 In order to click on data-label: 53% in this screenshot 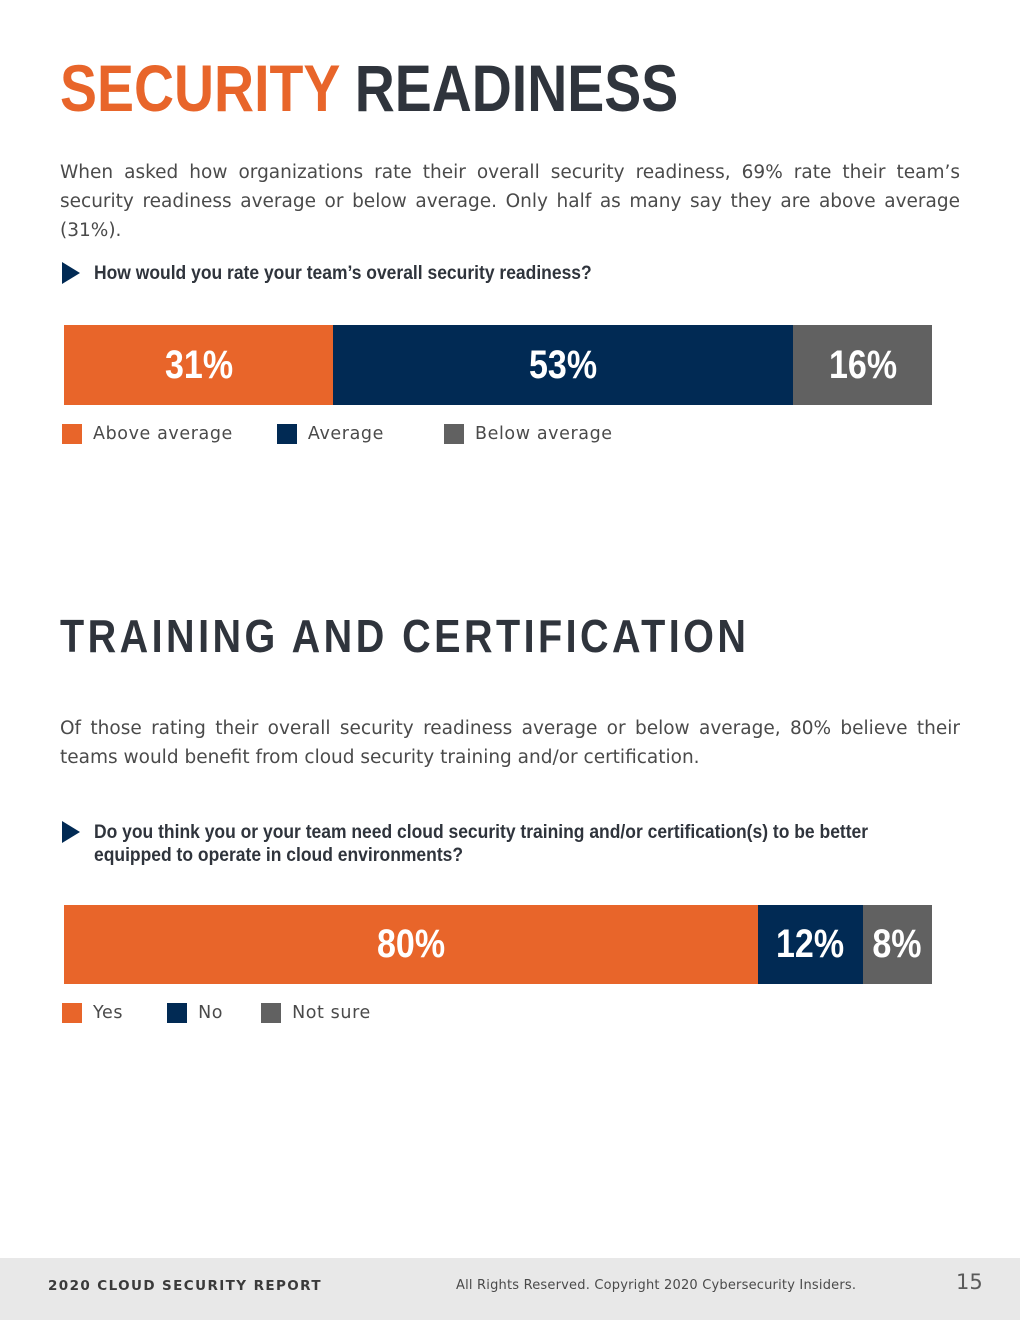, I will do `click(563, 364)`.